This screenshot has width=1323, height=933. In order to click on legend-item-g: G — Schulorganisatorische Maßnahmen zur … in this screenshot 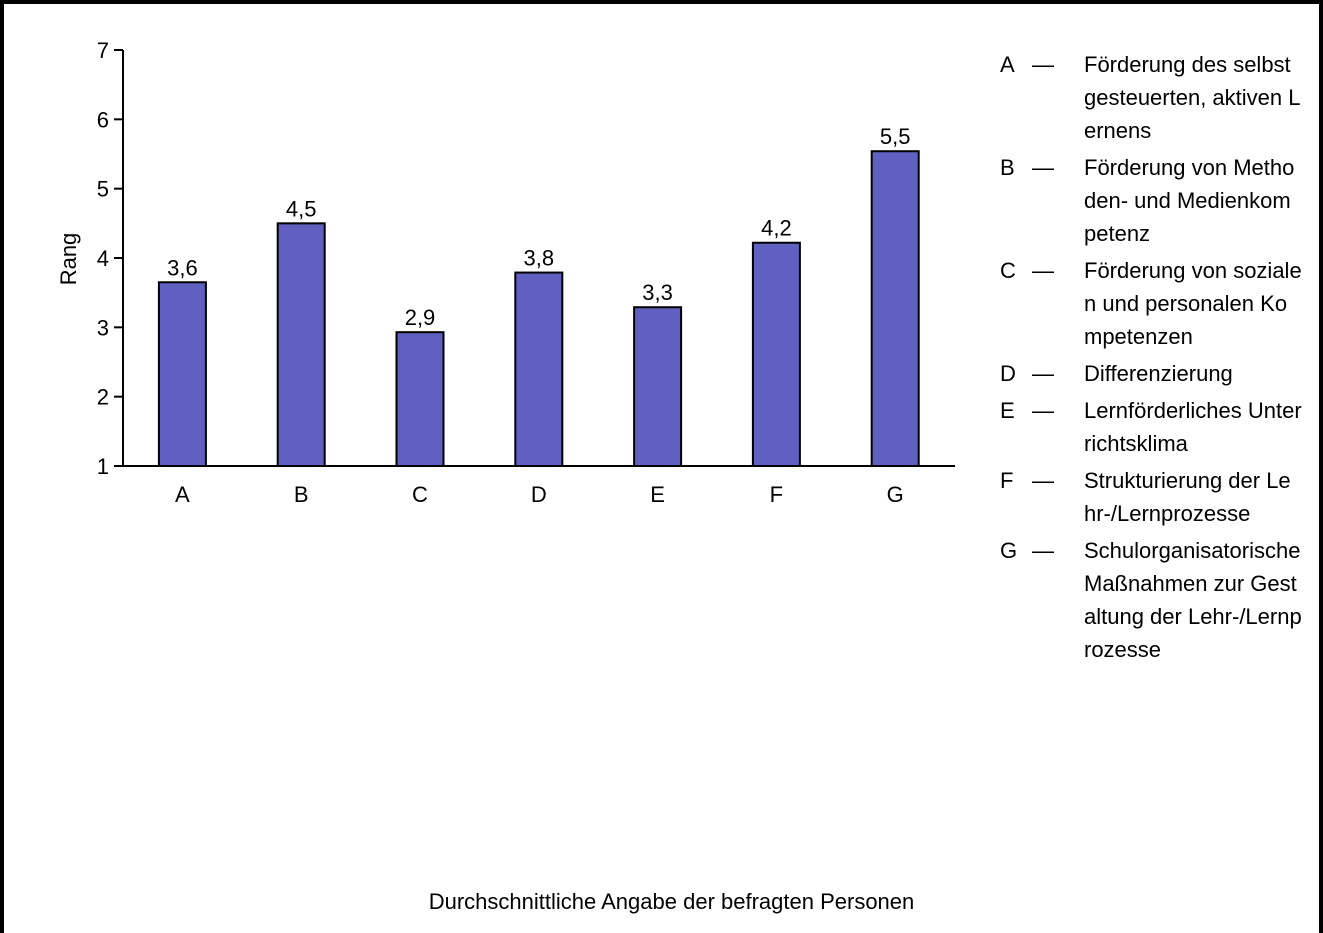, I will do `click(1160, 600)`.